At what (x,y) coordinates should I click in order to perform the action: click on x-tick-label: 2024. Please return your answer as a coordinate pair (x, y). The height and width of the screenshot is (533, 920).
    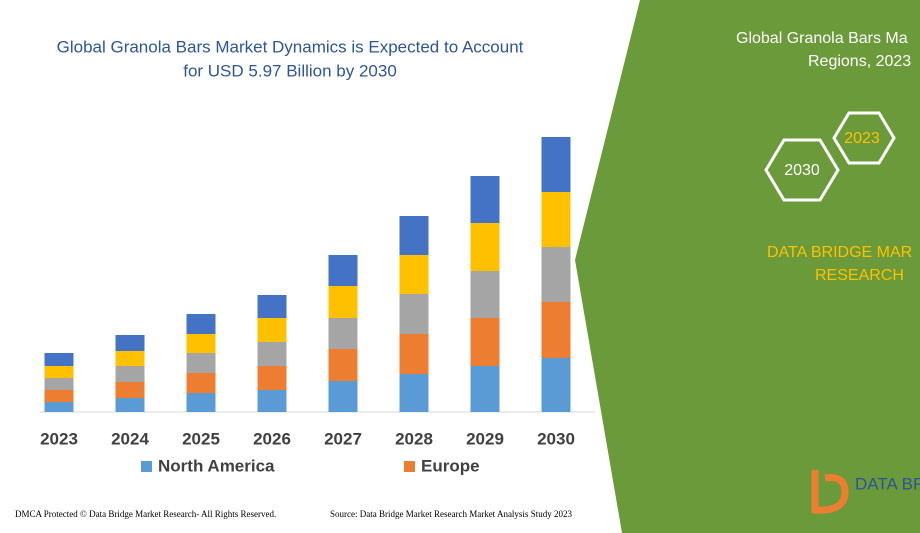
    Looking at the image, I should click on (130, 438).